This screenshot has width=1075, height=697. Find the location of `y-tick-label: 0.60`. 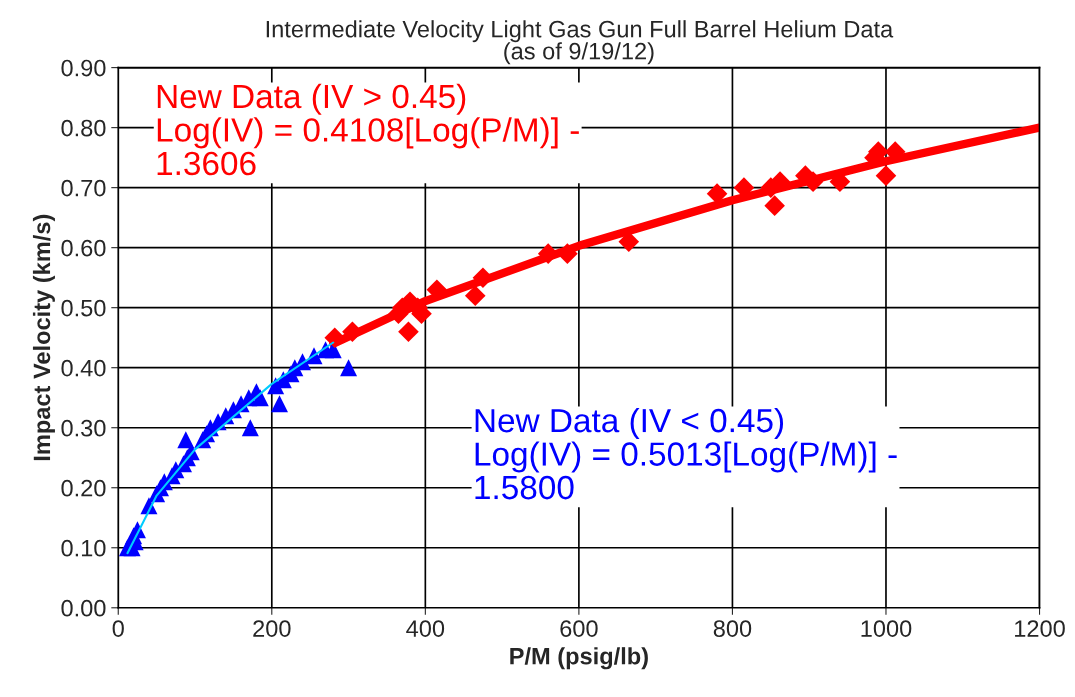

y-tick-label: 0.60 is located at coordinates (83, 248).